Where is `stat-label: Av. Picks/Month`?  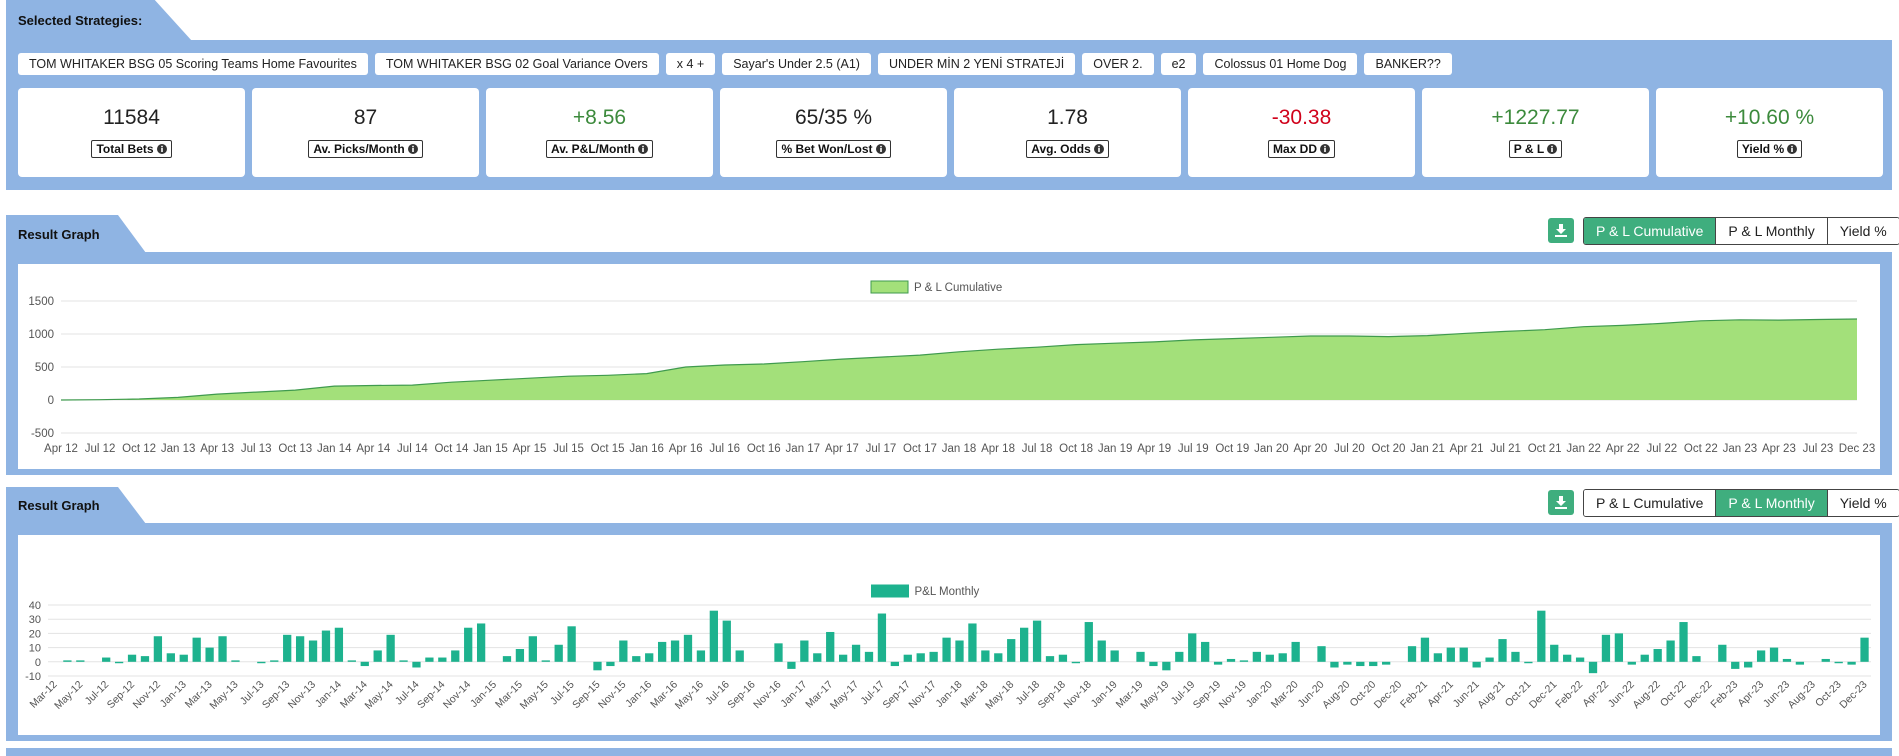 stat-label: Av. Picks/Month is located at coordinates (365, 149).